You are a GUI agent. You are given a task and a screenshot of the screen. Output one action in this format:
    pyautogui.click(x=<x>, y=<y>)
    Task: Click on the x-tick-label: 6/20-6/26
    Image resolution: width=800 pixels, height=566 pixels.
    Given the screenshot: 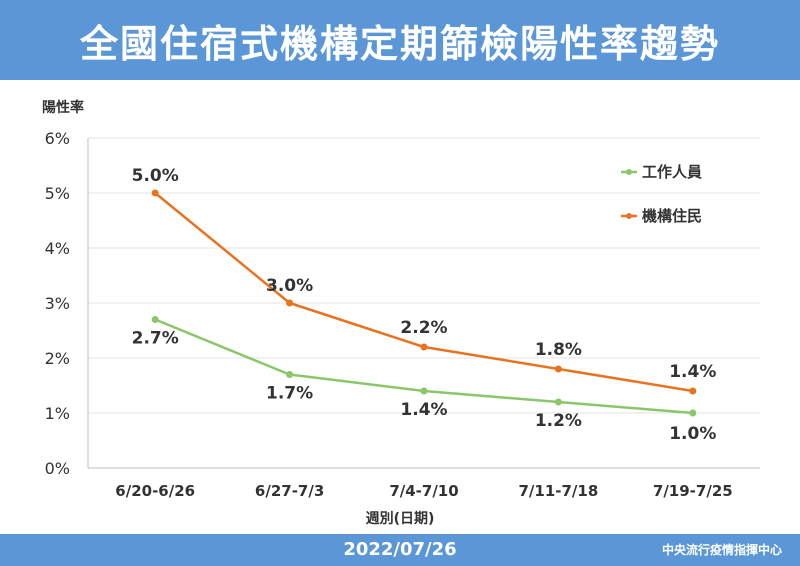 What is the action you would take?
    pyautogui.click(x=155, y=491)
    